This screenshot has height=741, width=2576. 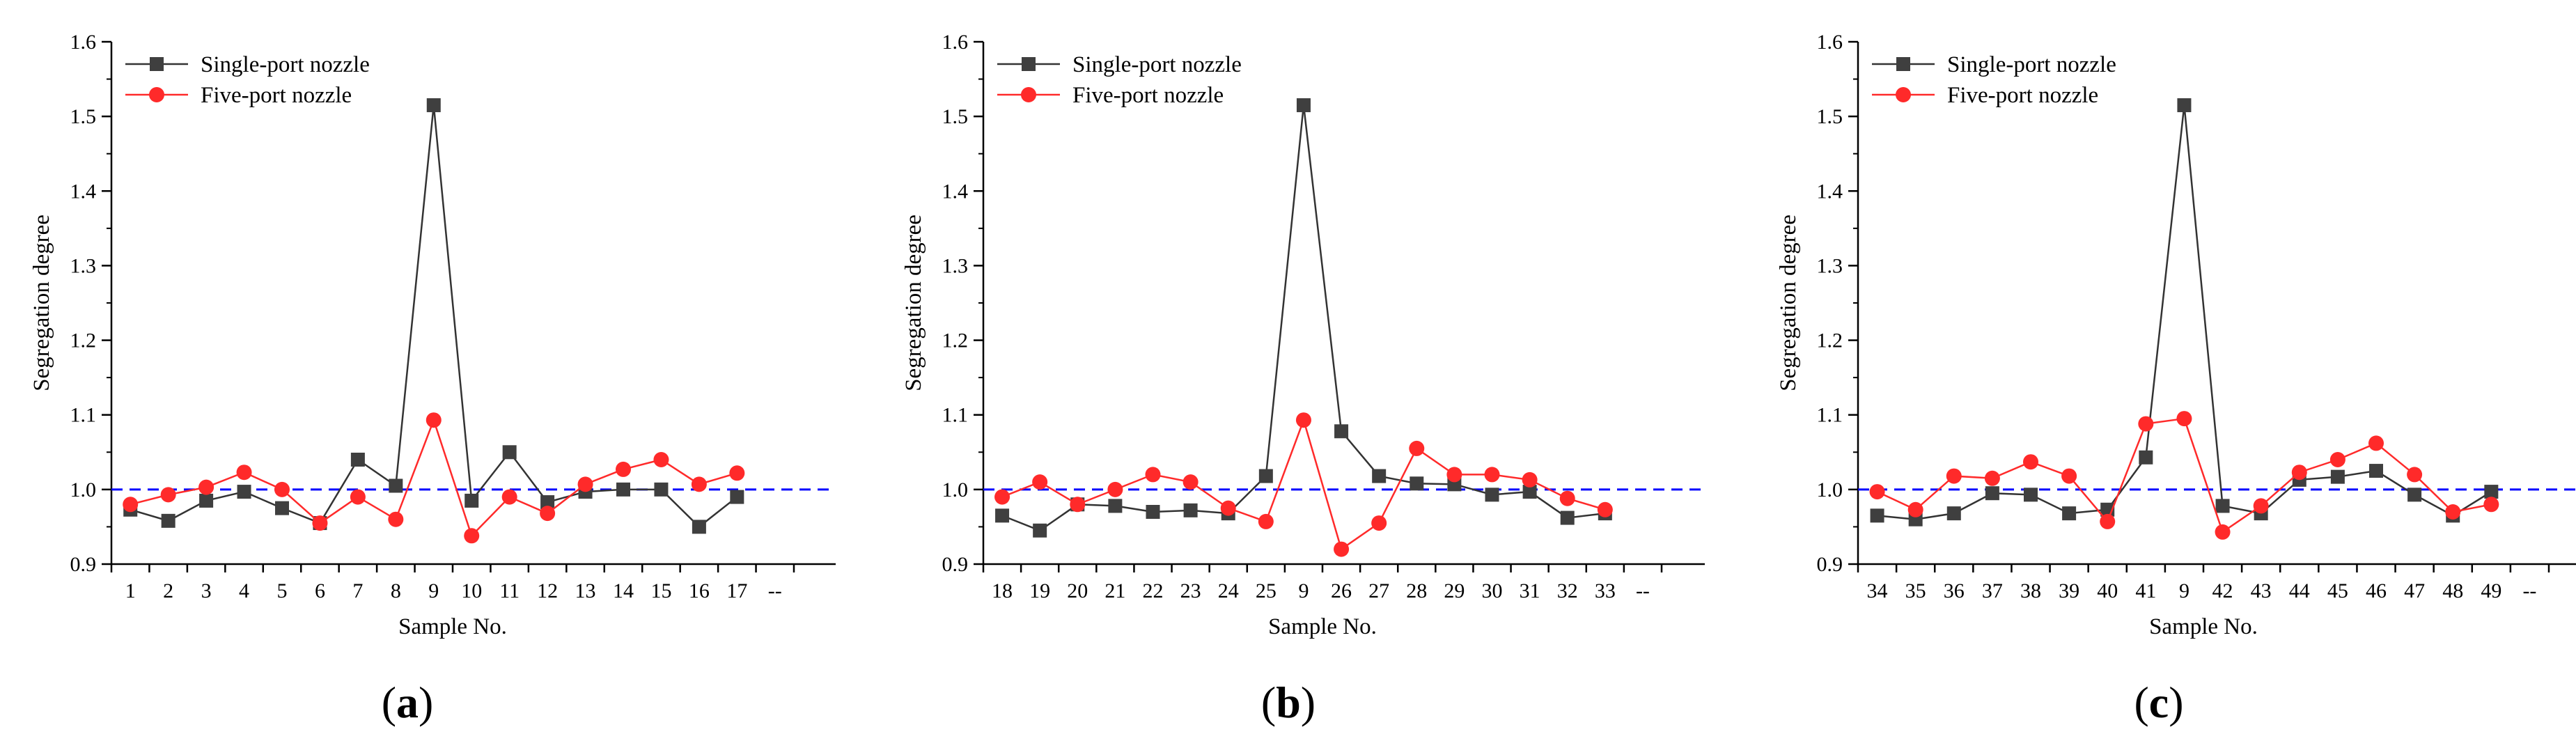 What do you see at coordinates (1288, 702) in the screenshot?
I see `panel-label-letter: b` at bounding box center [1288, 702].